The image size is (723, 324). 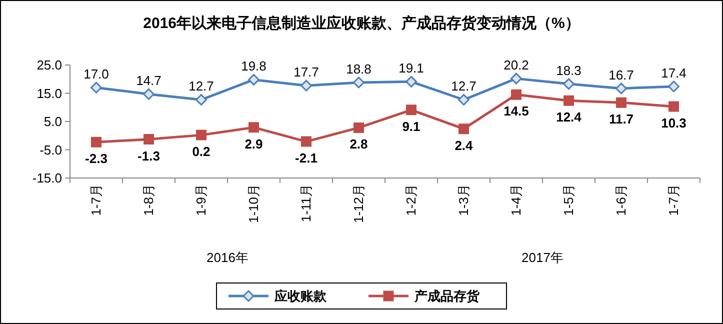 What do you see at coordinates (361, 23) in the screenshot?
I see `chart-title: 2016年以来电子信息制造业应收账款、产成品存货变动情况（%）` at bounding box center [361, 23].